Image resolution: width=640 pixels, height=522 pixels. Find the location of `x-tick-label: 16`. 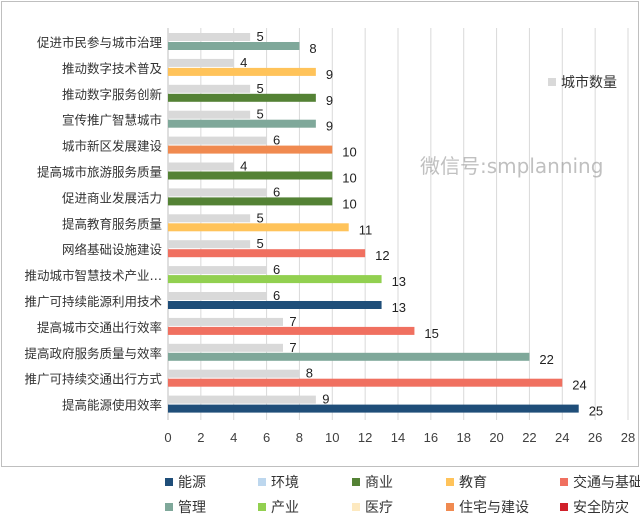

x-tick-label: 16 is located at coordinates (431, 437).